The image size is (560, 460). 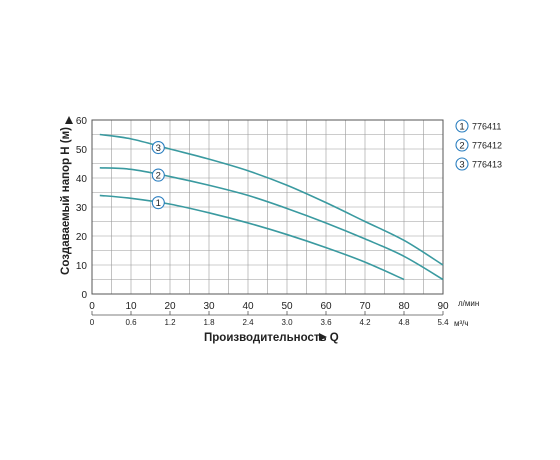 I want to click on x-tick-label-secondary: 0.6, so click(x=131, y=322).